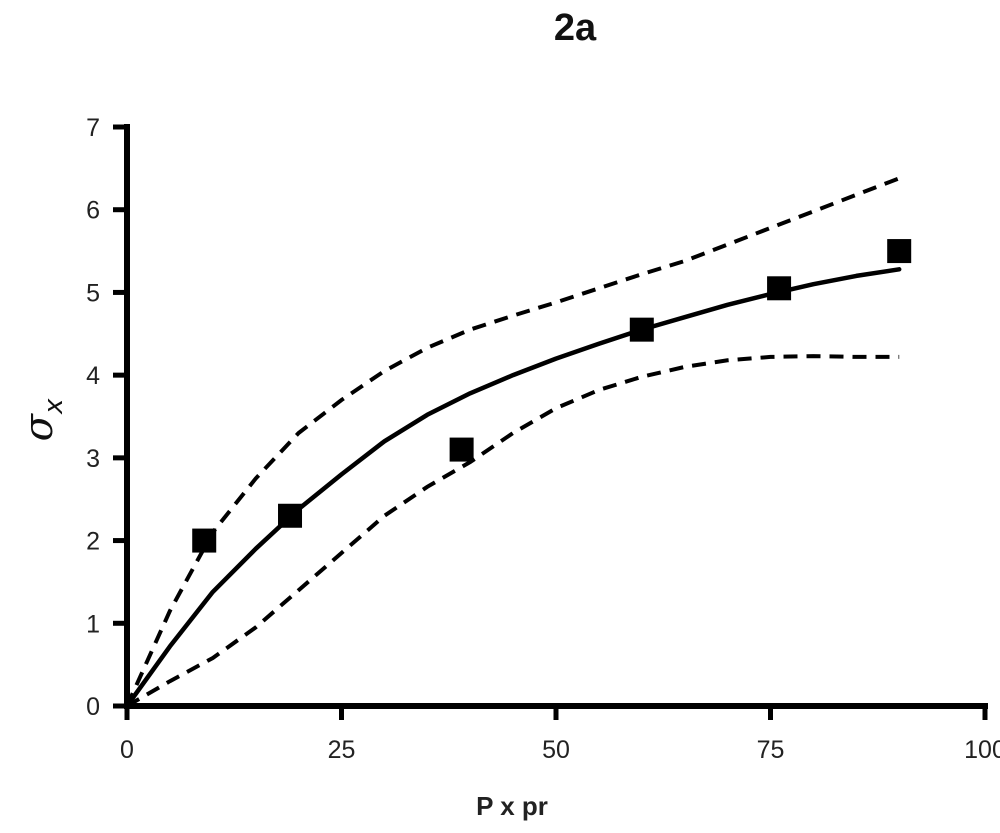 The width and height of the screenshot is (1000, 833). Describe the element at coordinates (342, 750) in the screenshot. I see `x-tick-label: 25` at that location.